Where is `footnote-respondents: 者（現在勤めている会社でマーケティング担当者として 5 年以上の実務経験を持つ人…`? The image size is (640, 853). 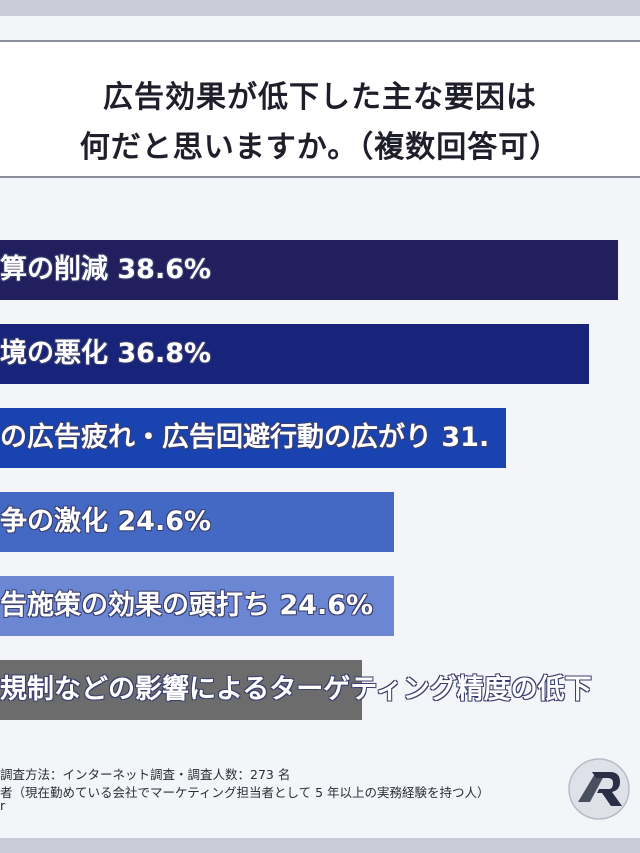 footnote-respondents: 者（現在勤めている会社でマーケティング担当者として 5 年以上の実務経験を持つ人… is located at coordinates (245, 792).